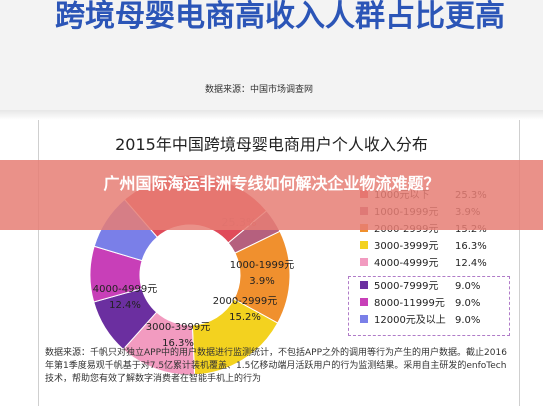 The image size is (543, 408). What do you see at coordinates (271, 144) in the screenshot?
I see `chart-title: 2015年中国跨境母婴电商用户个人收入分布` at bounding box center [271, 144].